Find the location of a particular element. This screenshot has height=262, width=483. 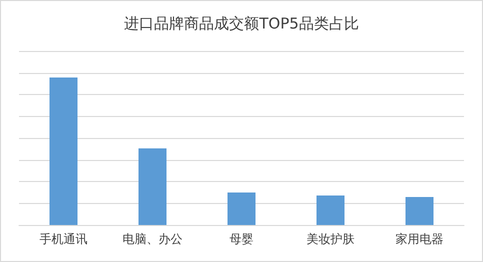

x-tick-label: 美妆护肤 is located at coordinates (330, 239).